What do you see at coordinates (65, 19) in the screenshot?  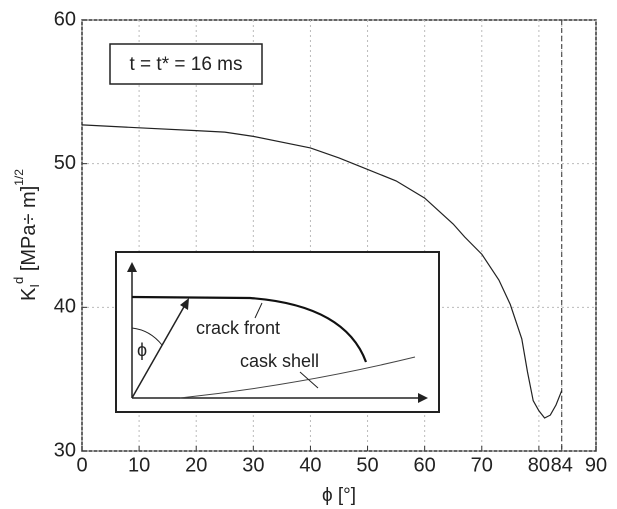 I see `y-tick-label: 60` at bounding box center [65, 19].